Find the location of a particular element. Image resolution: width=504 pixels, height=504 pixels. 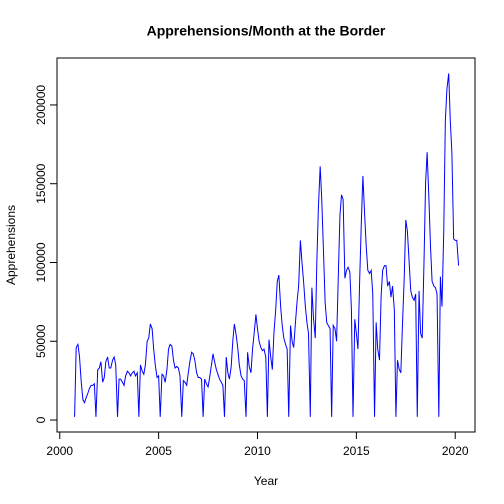

x-tick-label: 2020 is located at coordinates (455, 451).